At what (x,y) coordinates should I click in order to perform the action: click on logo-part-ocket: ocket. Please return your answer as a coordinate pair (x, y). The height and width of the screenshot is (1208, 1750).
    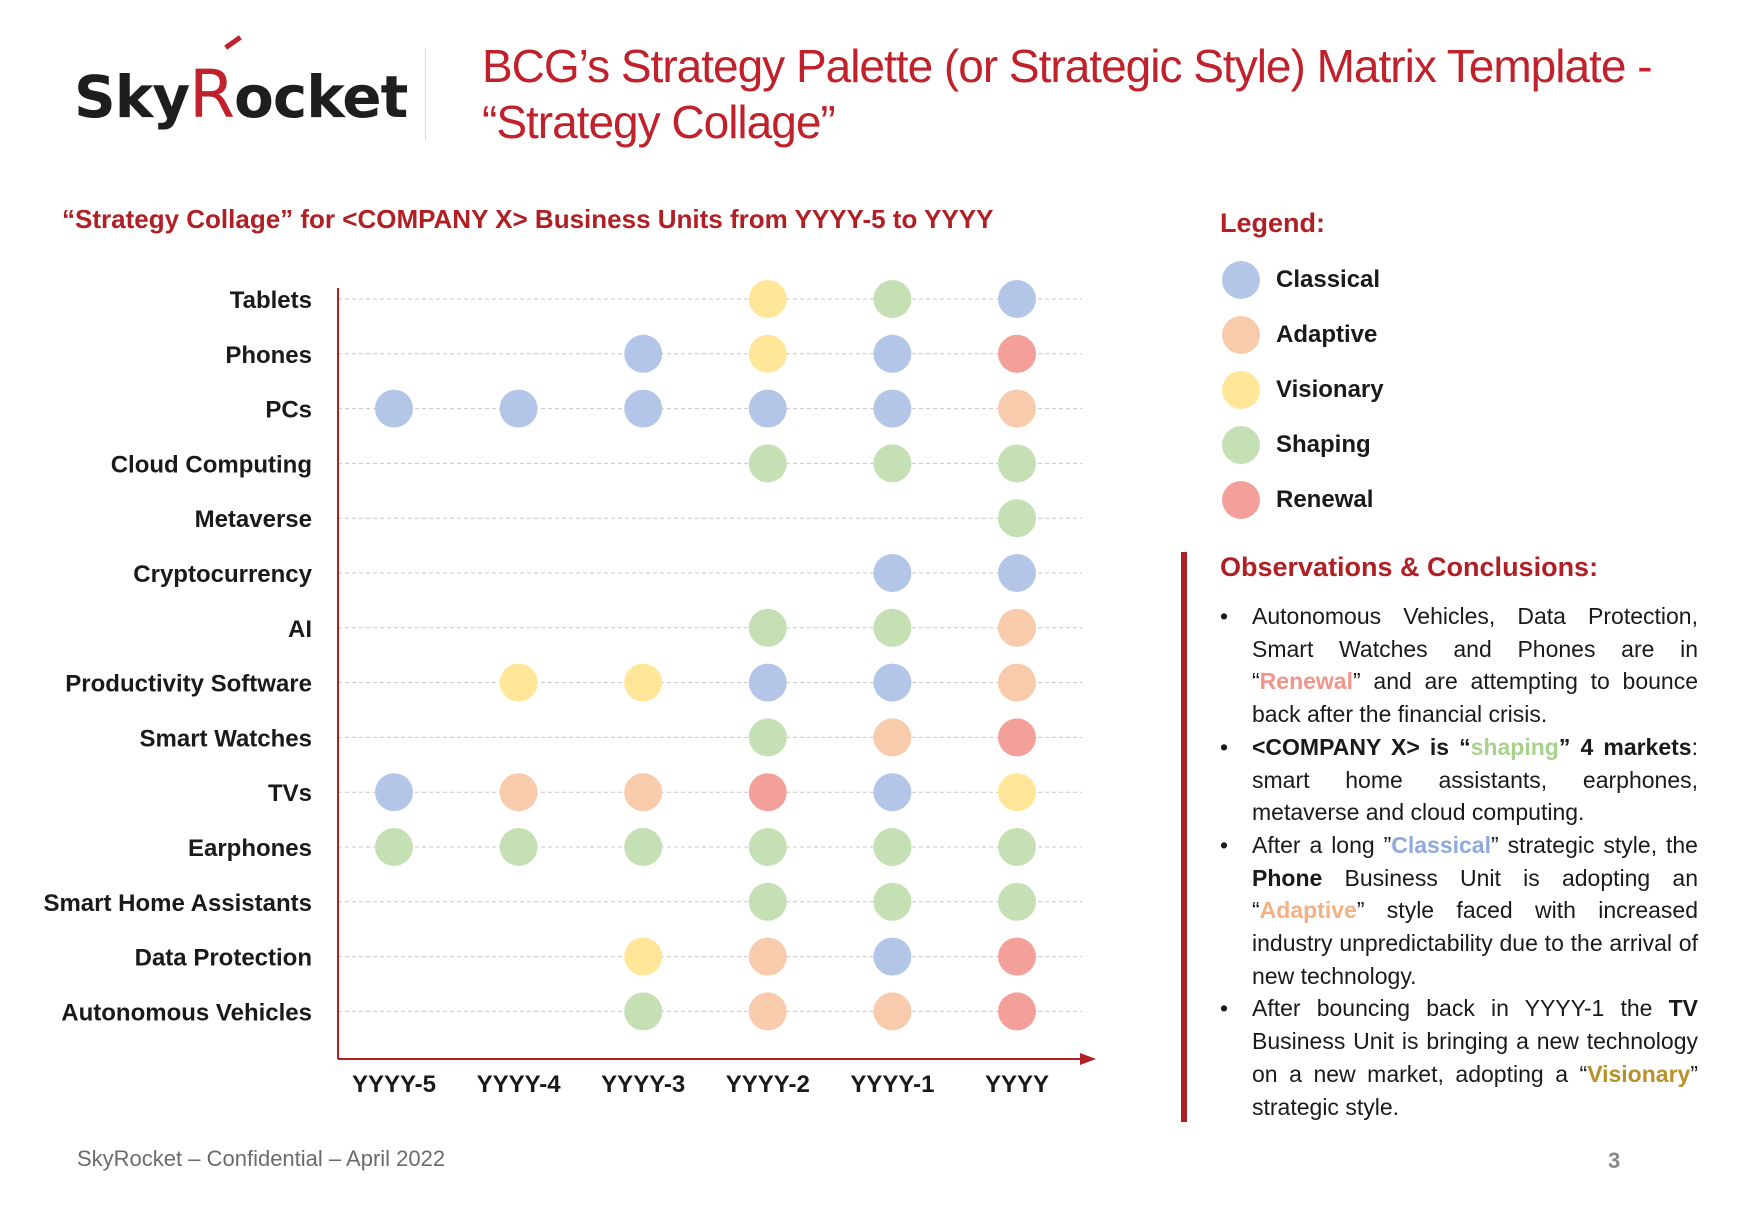
    Looking at the image, I should click on (321, 97).